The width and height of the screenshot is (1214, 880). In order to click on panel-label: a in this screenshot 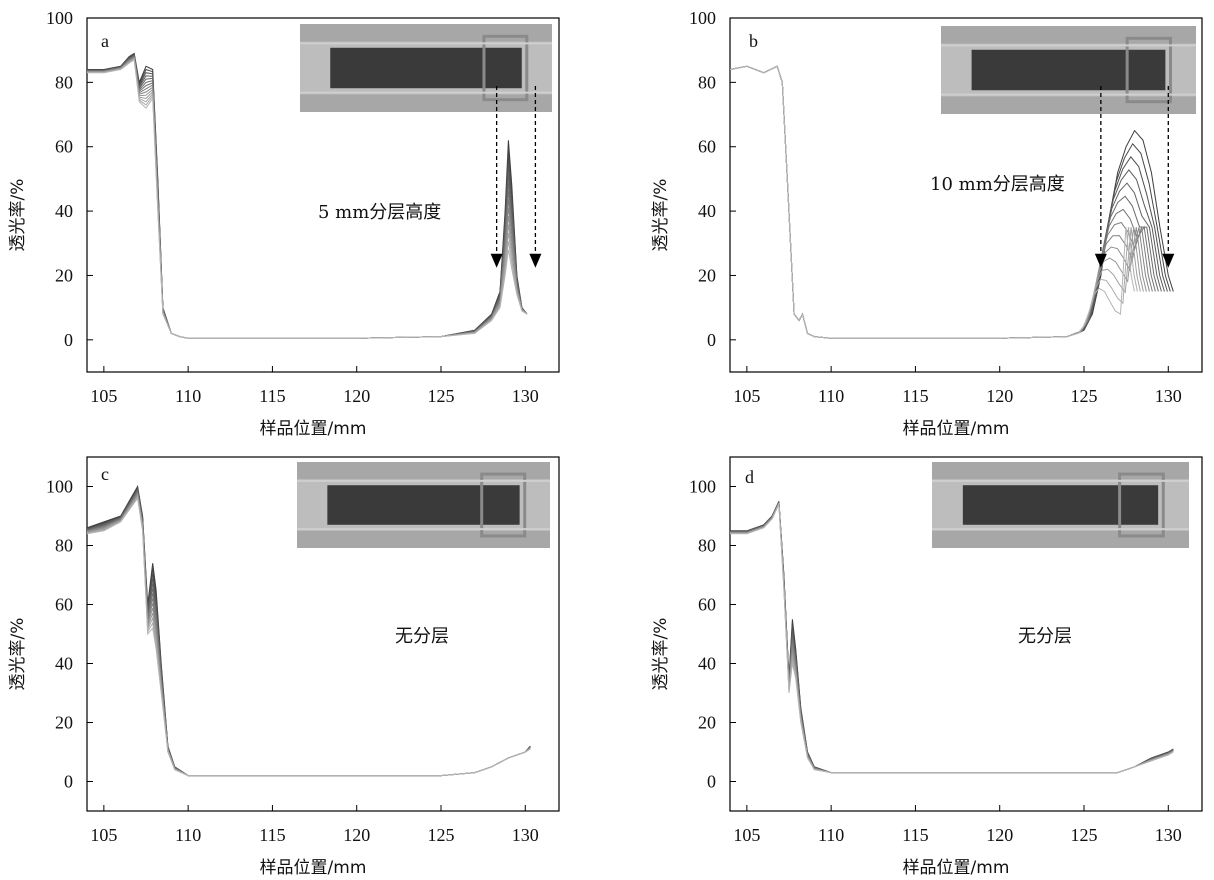, I will do `click(105, 41)`.